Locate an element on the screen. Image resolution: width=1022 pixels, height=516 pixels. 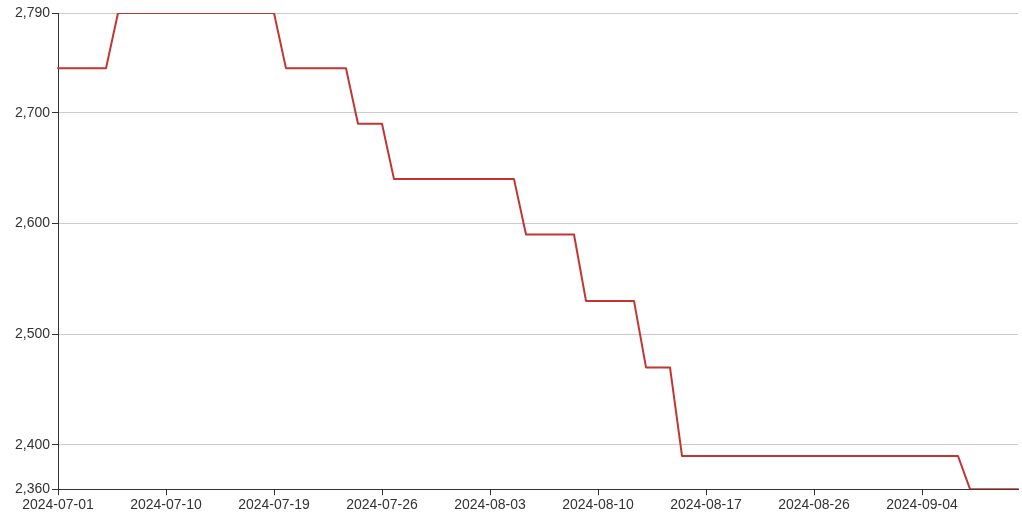
y-tick-label: 2,400 is located at coordinates (32, 443).